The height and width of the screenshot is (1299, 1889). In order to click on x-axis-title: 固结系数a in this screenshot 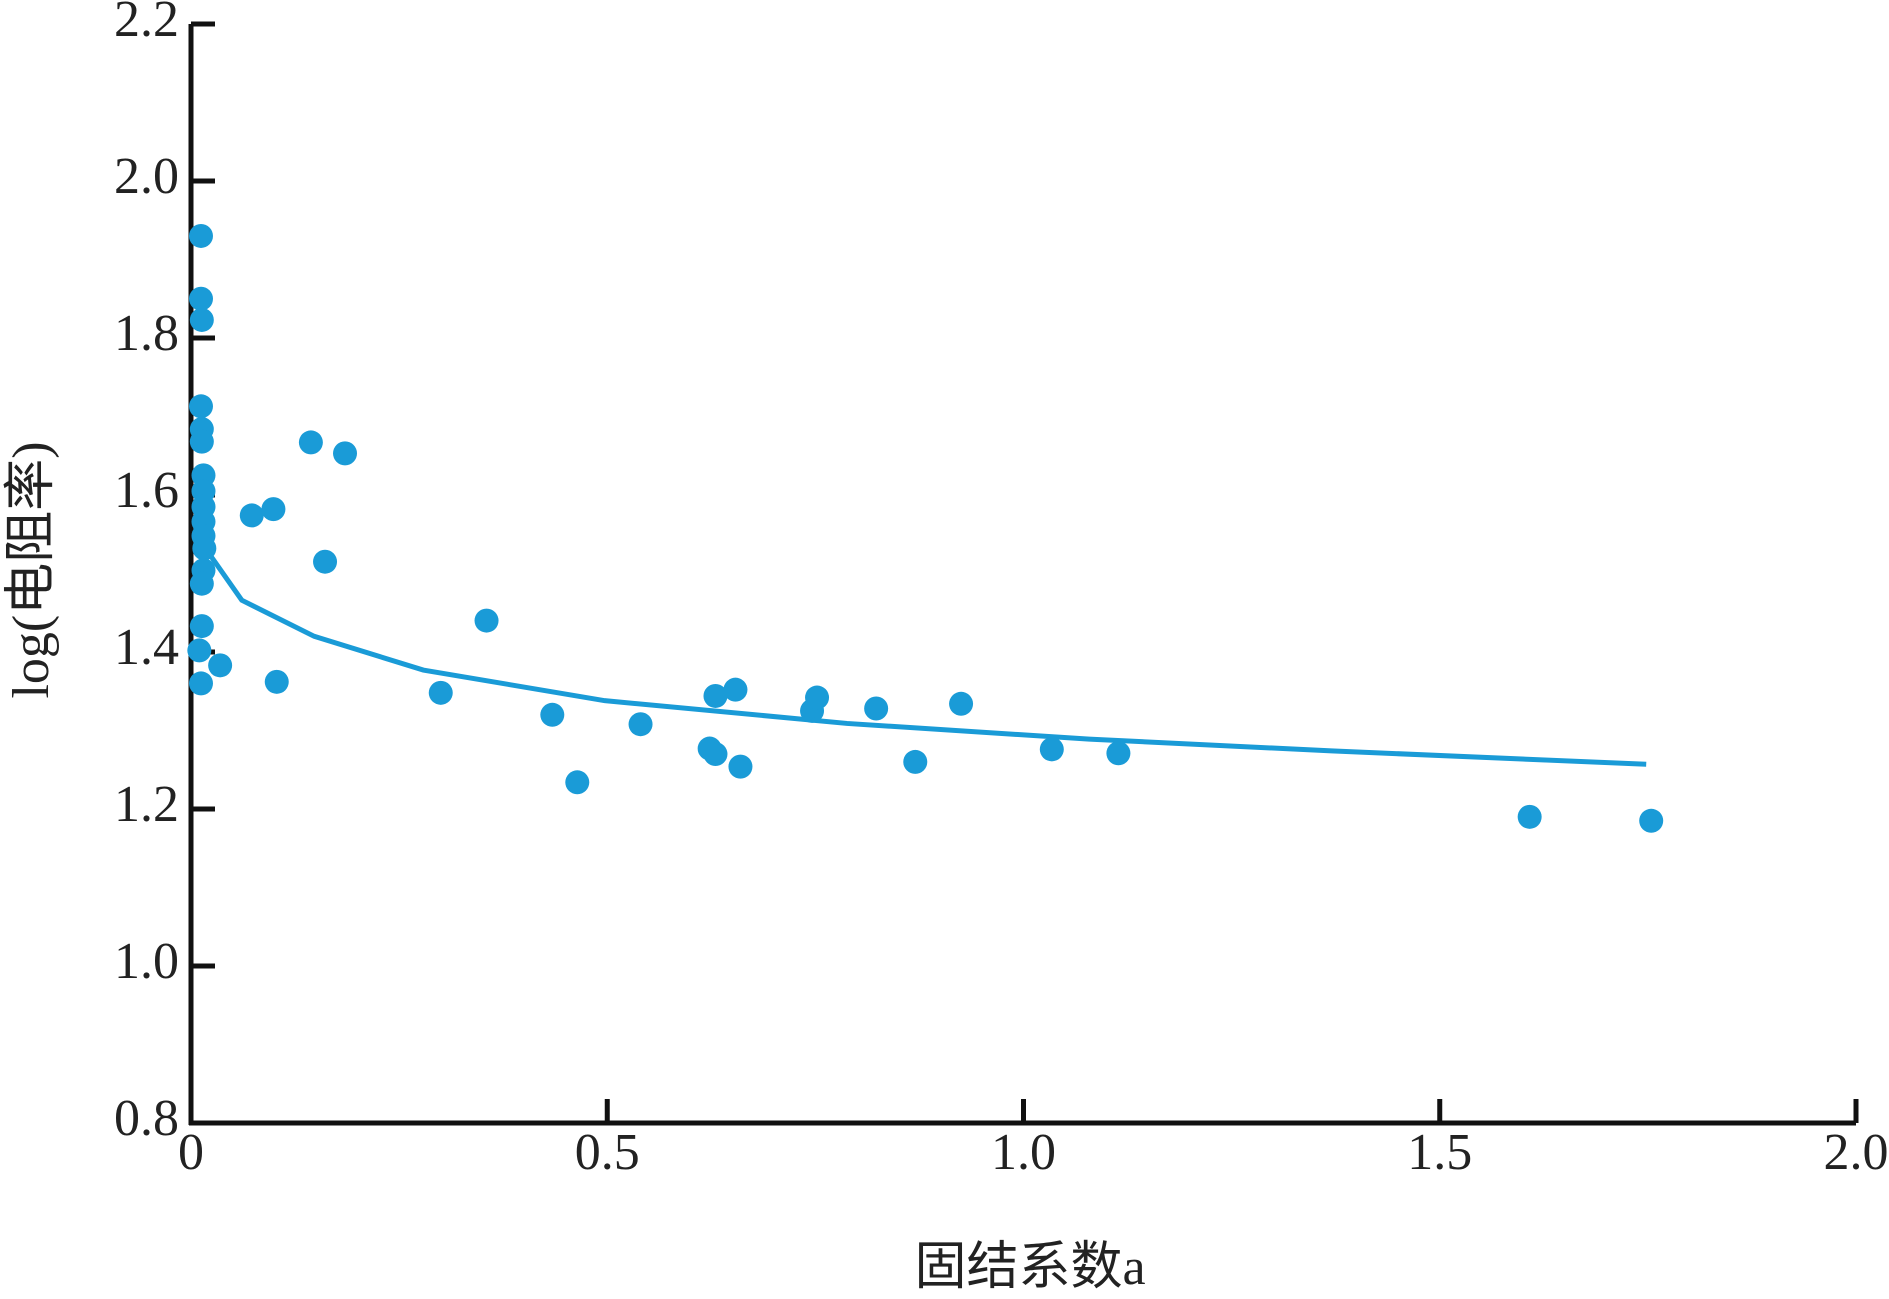, I will do `click(1029, 1267)`.